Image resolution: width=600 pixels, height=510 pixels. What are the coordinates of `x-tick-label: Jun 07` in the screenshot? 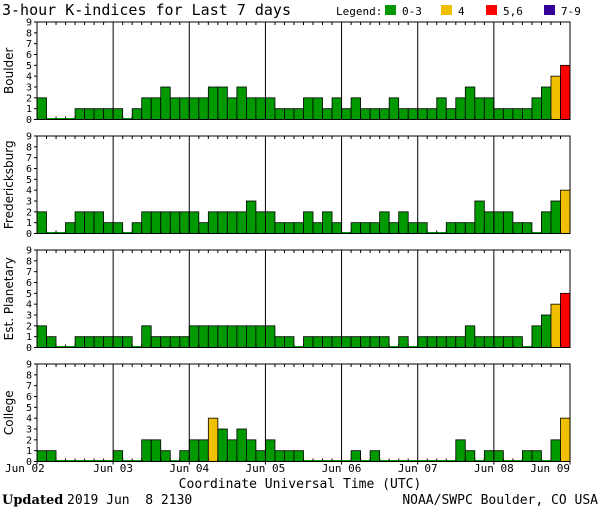 It's located at (418, 468).